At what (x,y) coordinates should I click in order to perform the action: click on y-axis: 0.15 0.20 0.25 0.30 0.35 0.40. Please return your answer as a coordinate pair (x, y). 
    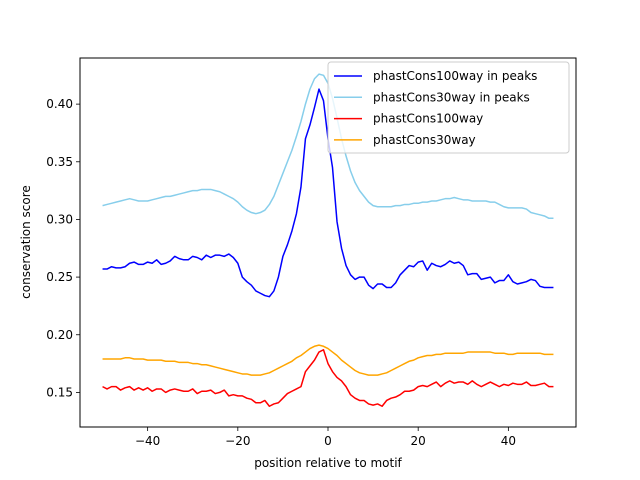
    Looking at the image, I should click on (63, 248).